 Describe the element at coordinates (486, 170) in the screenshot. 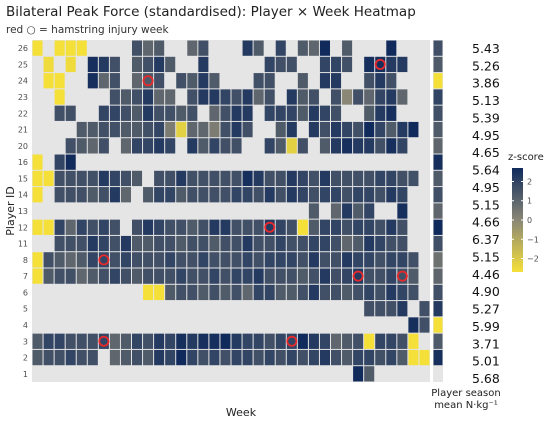

I see `season-mean-label: 5.64` at that location.